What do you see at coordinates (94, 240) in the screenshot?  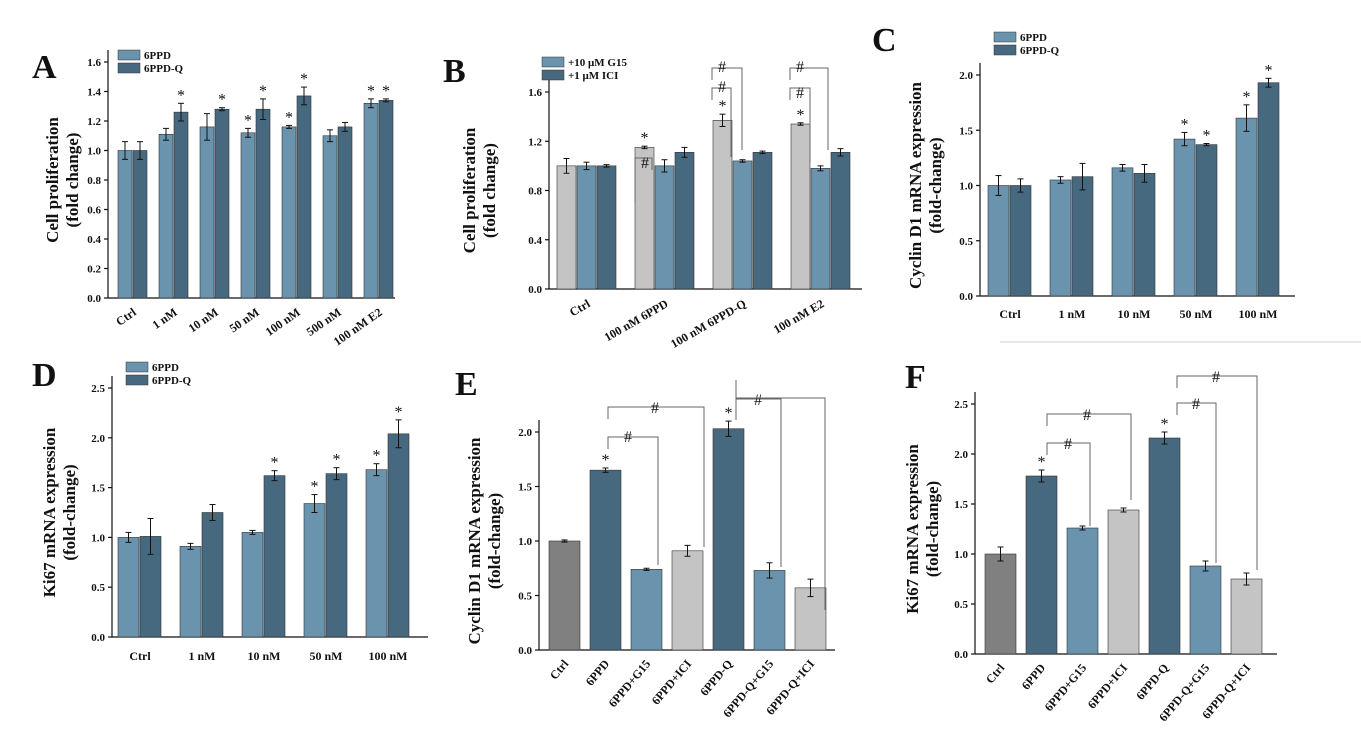 I see `y-tick-label: 0.4` at bounding box center [94, 240].